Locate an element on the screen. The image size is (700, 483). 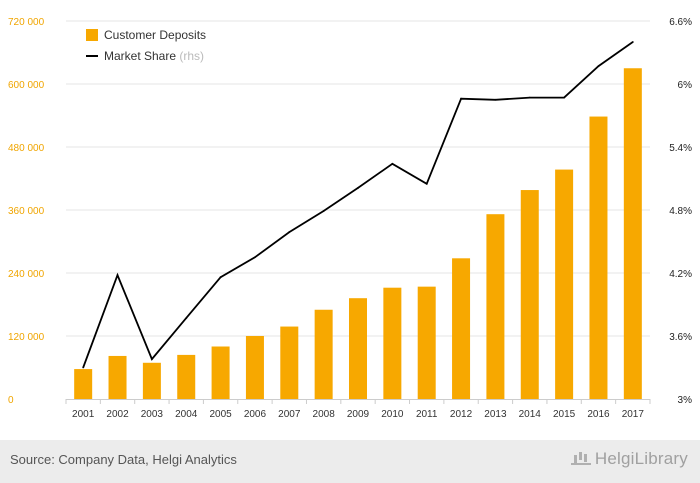
y-left-tick-label: 720 000 is located at coordinates (26, 22).